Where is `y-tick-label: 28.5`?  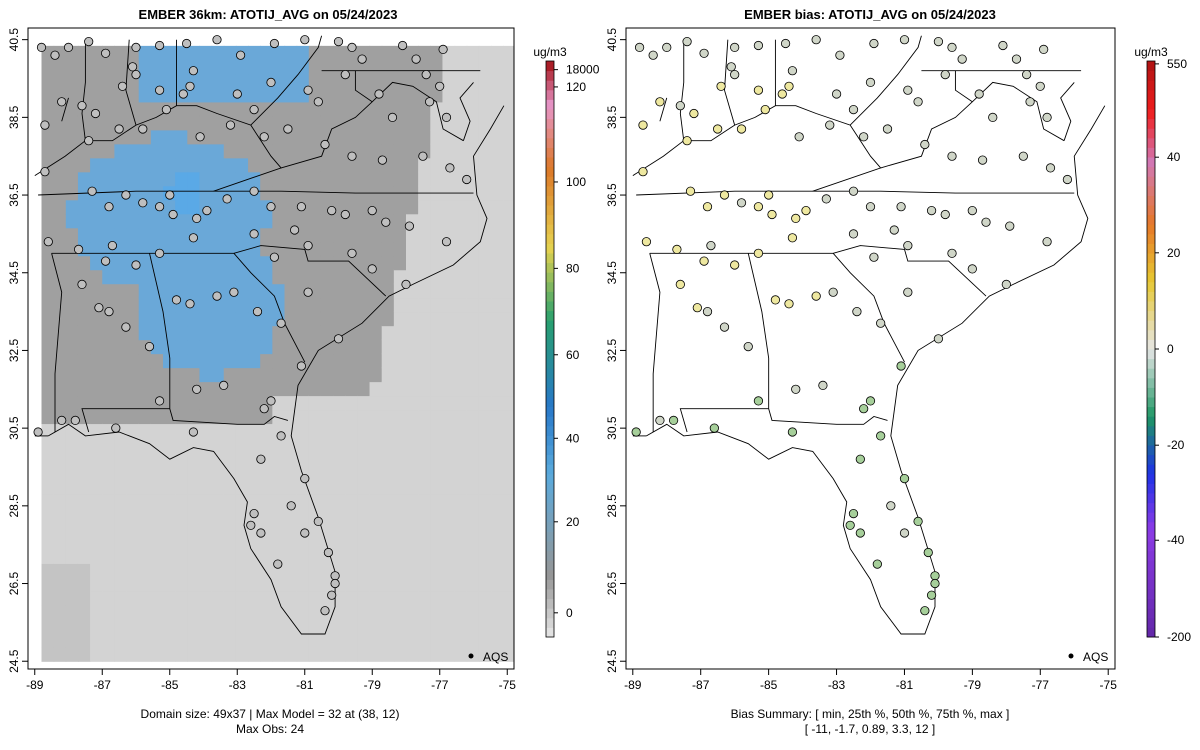 y-tick-label: 28.5 is located at coordinates (612, 506).